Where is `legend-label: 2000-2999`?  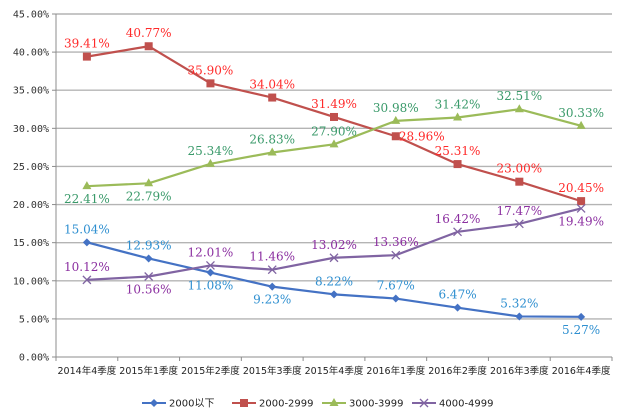
legend-label: 2000-2999 is located at coordinates (286, 404).